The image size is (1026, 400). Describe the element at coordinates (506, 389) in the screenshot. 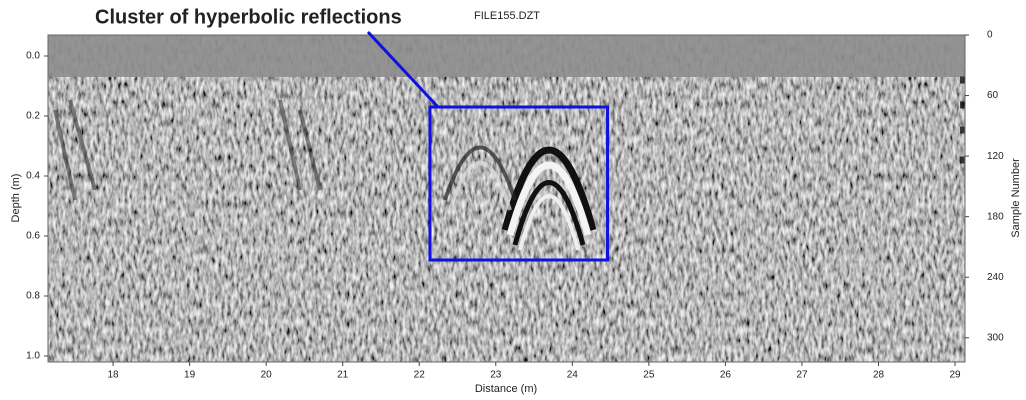

I see `x-axis-label: Distance (m)` at that location.